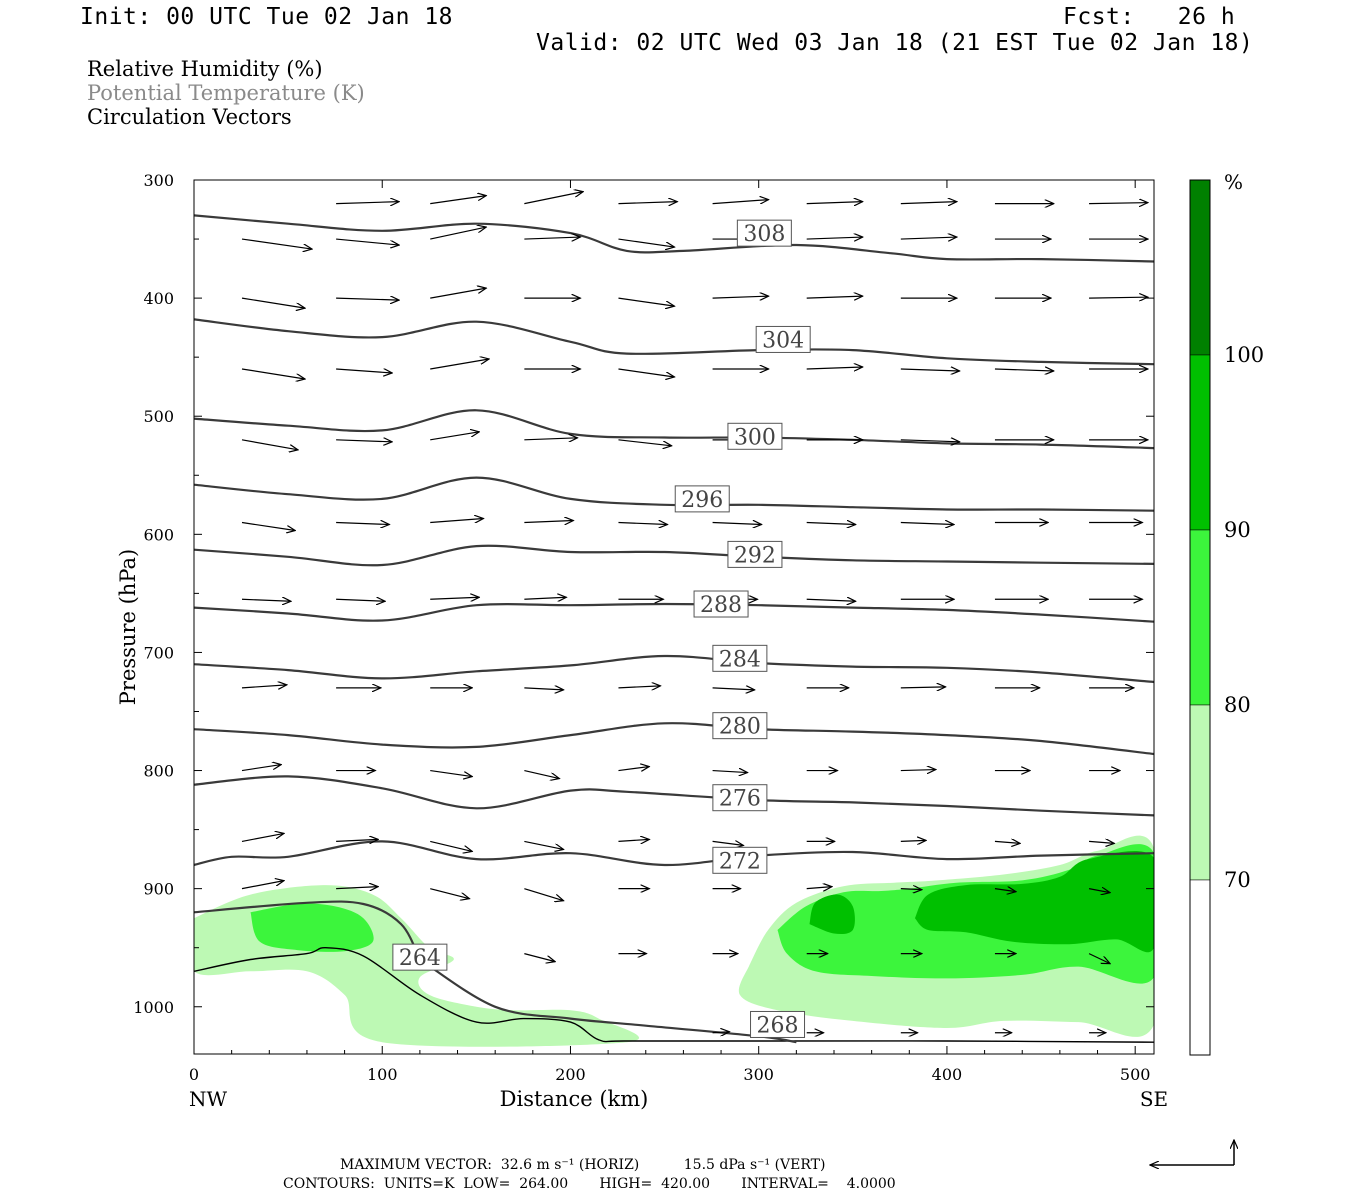 This screenshot has width=1350, height=1200. I want to click on theta-label-text: 264, so click(420, 958).